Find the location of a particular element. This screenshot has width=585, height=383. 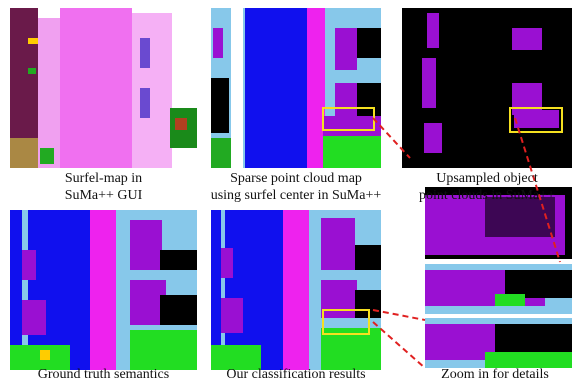

caption-line: Our classification results is located at coordinates (296, 374).